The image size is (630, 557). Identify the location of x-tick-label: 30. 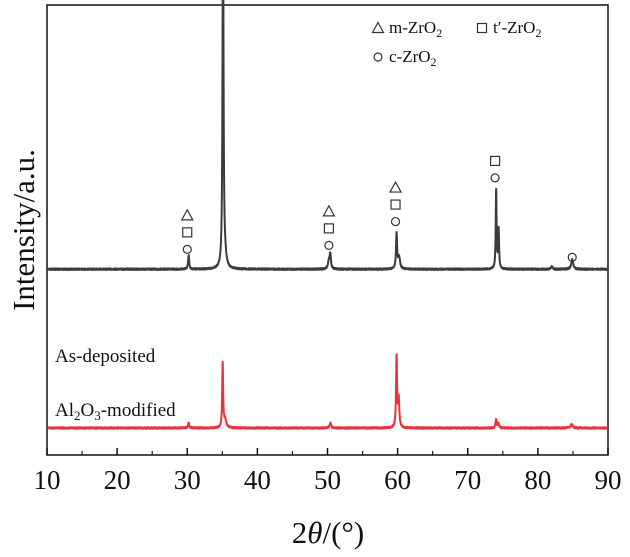
(187, 480).